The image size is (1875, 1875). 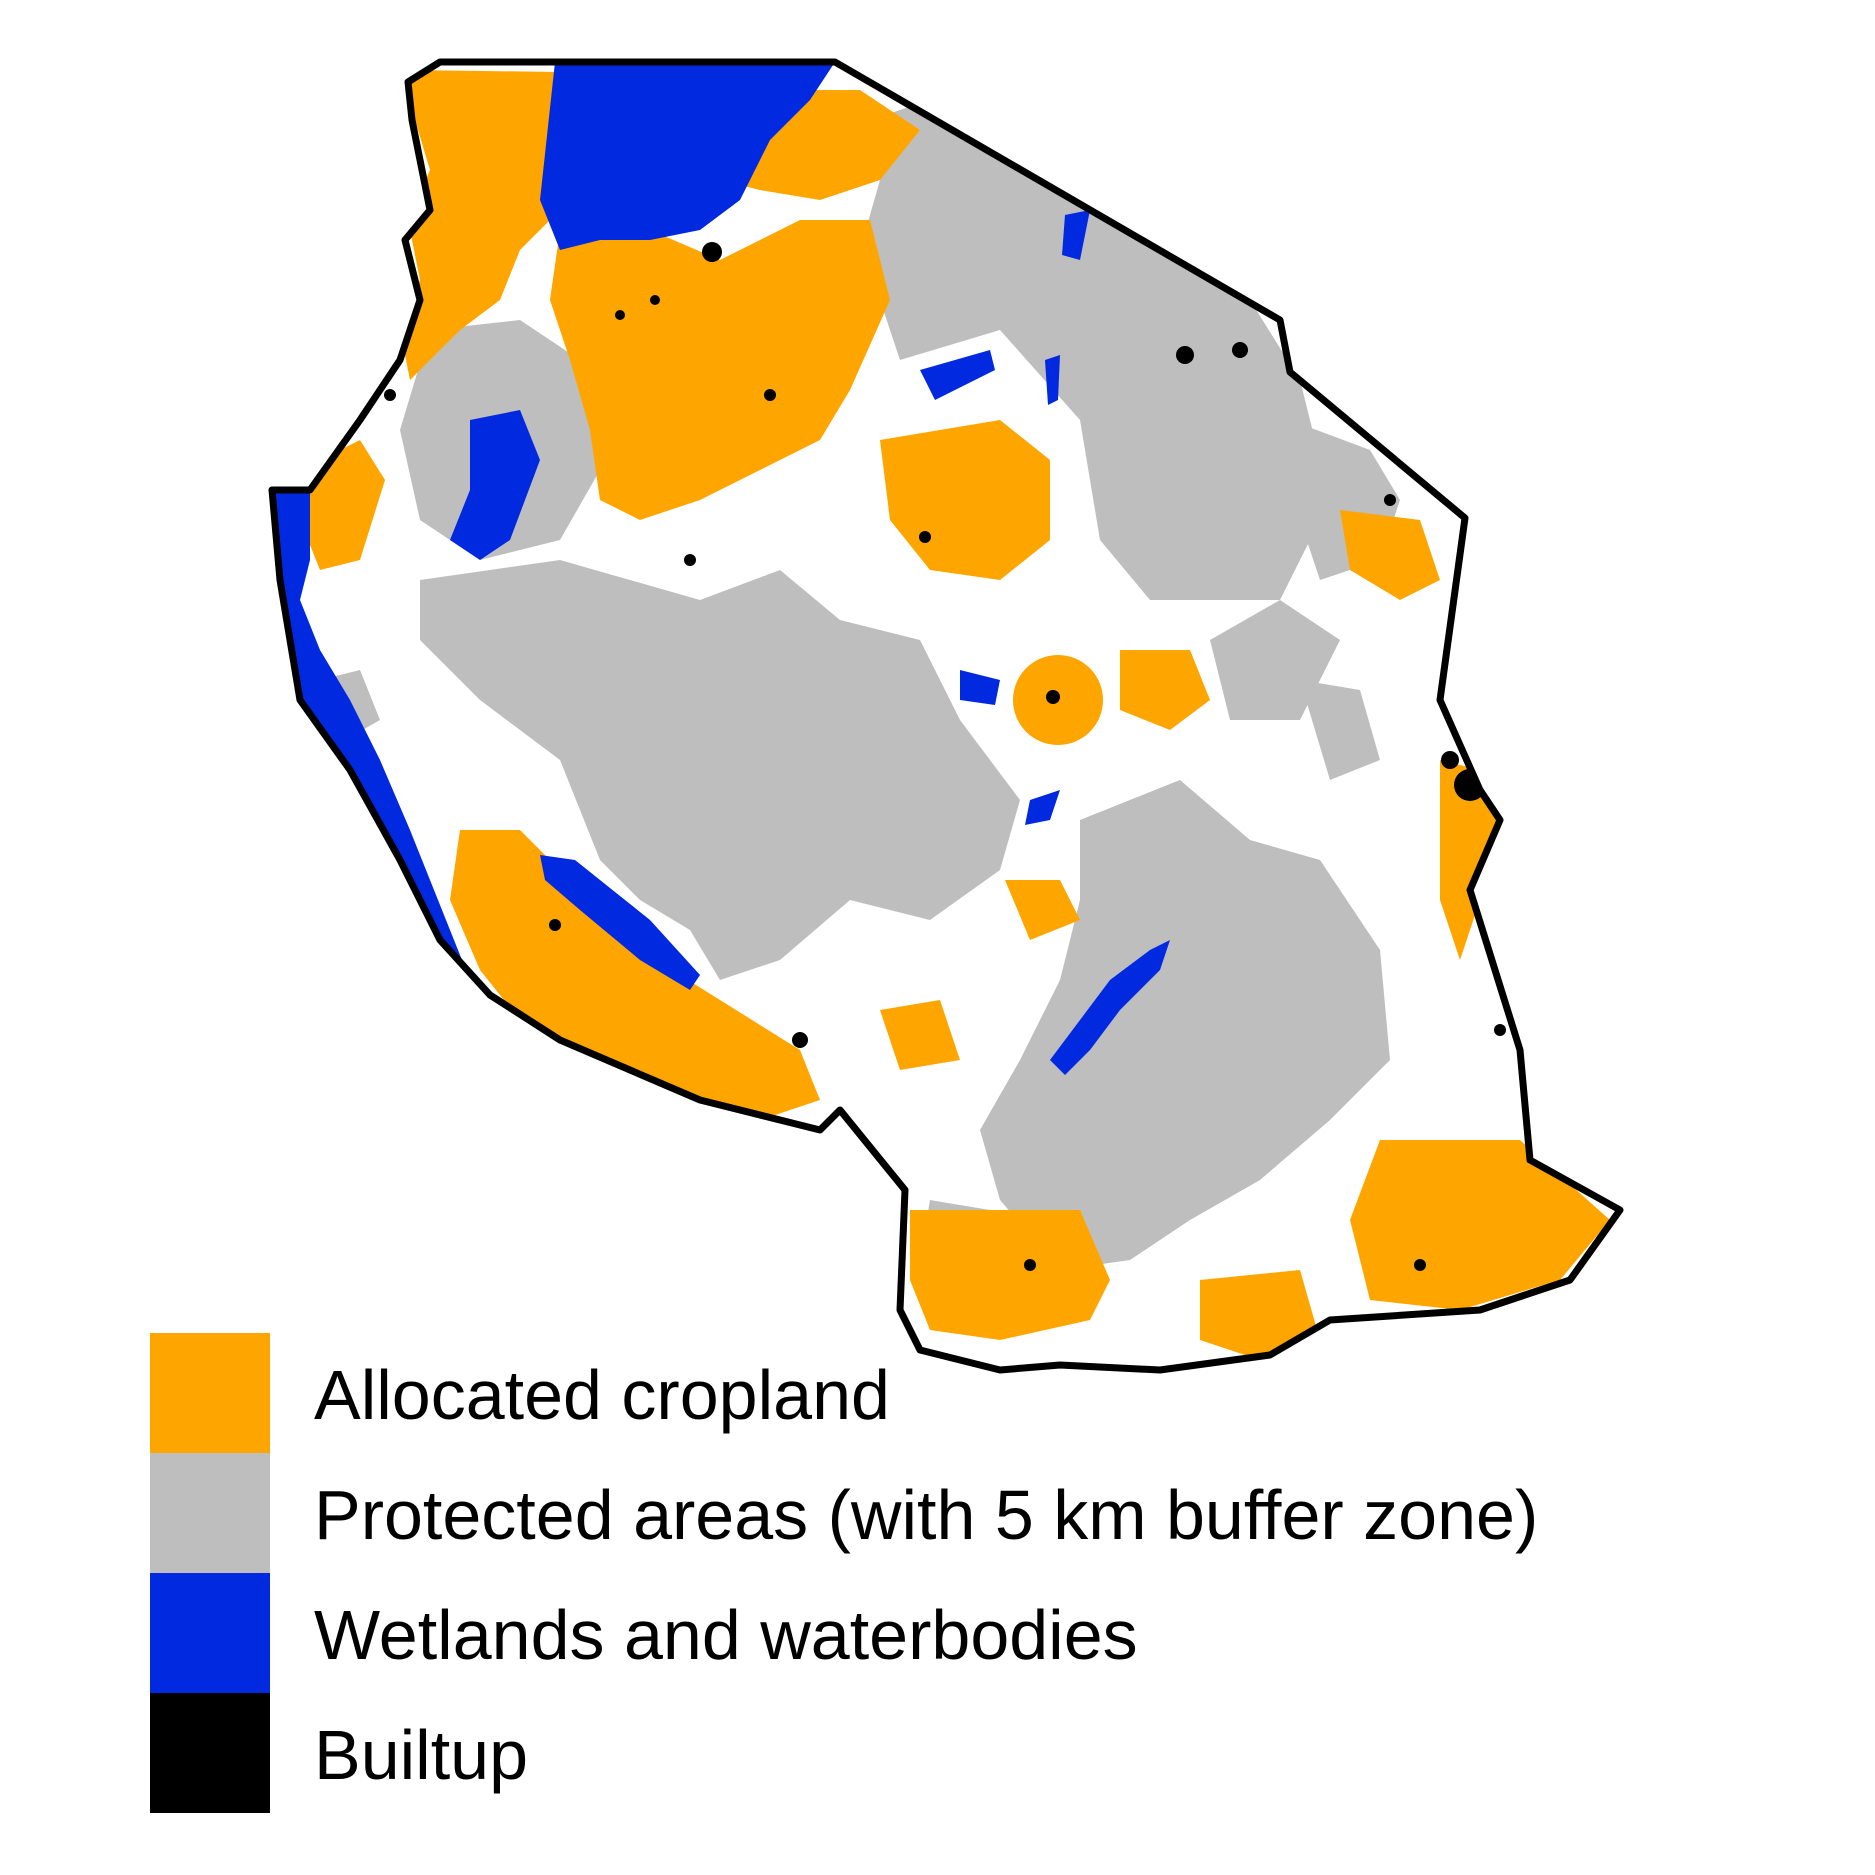 I want to click on lake-rukwa, so click(x=620, y=922).